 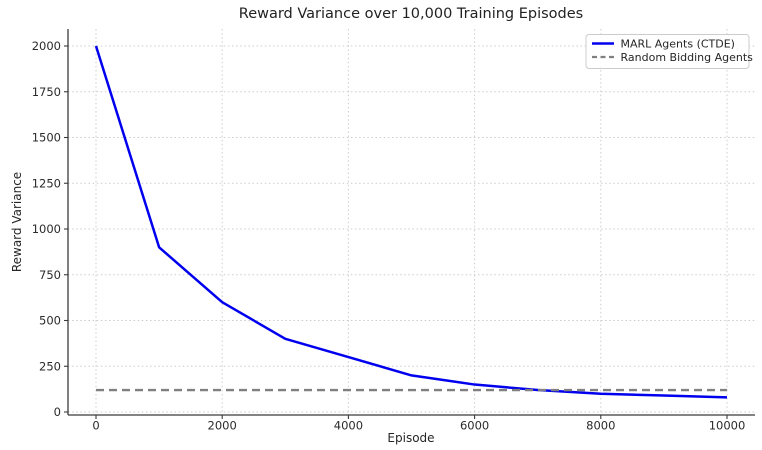 I want to click on y-tick-label: 250, so click(x=50, y=366).